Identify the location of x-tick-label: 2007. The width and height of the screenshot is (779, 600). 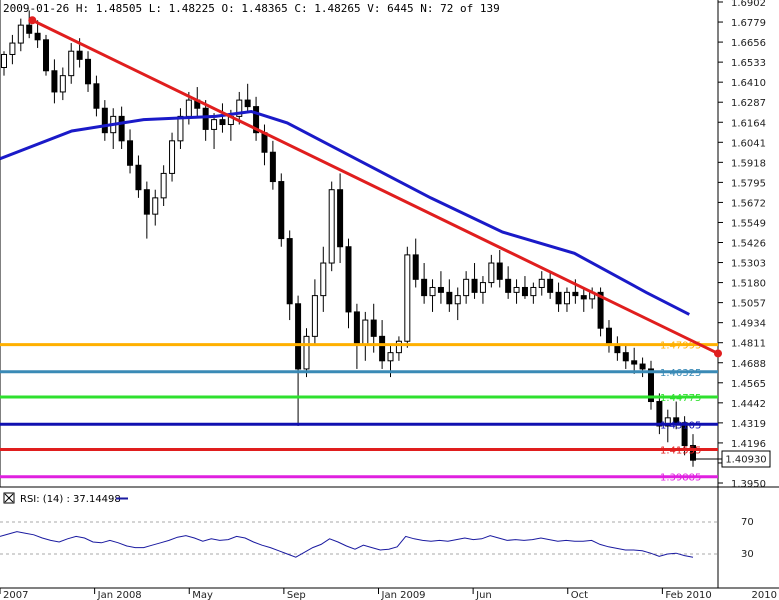
(15, 595).